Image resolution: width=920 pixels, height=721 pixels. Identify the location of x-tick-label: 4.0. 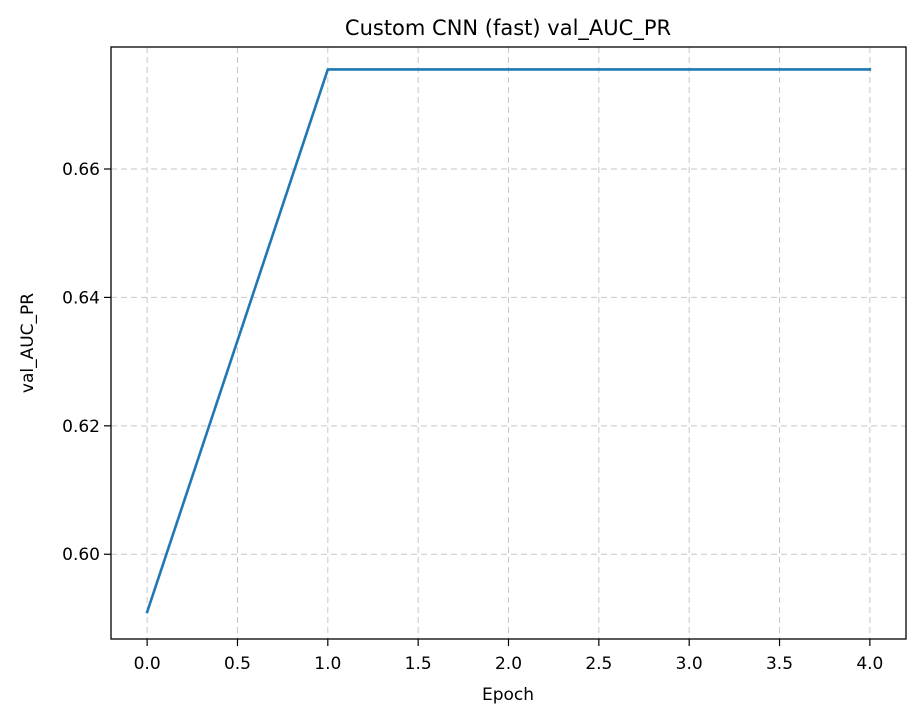
(869, 664).